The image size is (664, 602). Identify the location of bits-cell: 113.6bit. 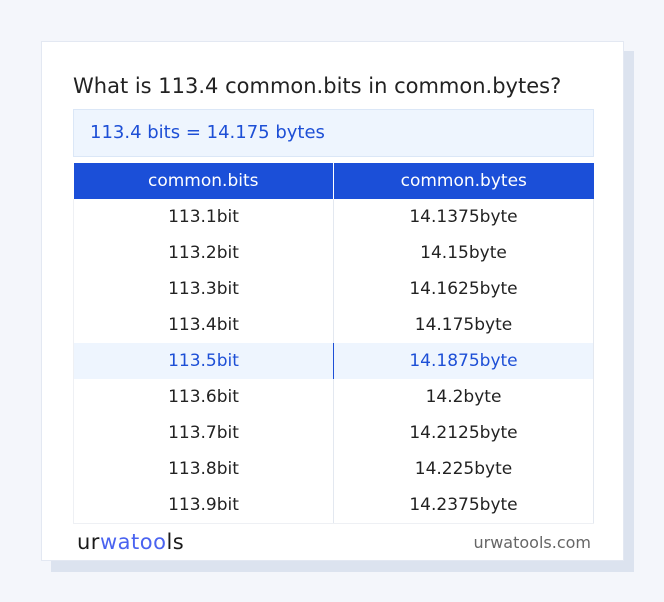
(203, 397).